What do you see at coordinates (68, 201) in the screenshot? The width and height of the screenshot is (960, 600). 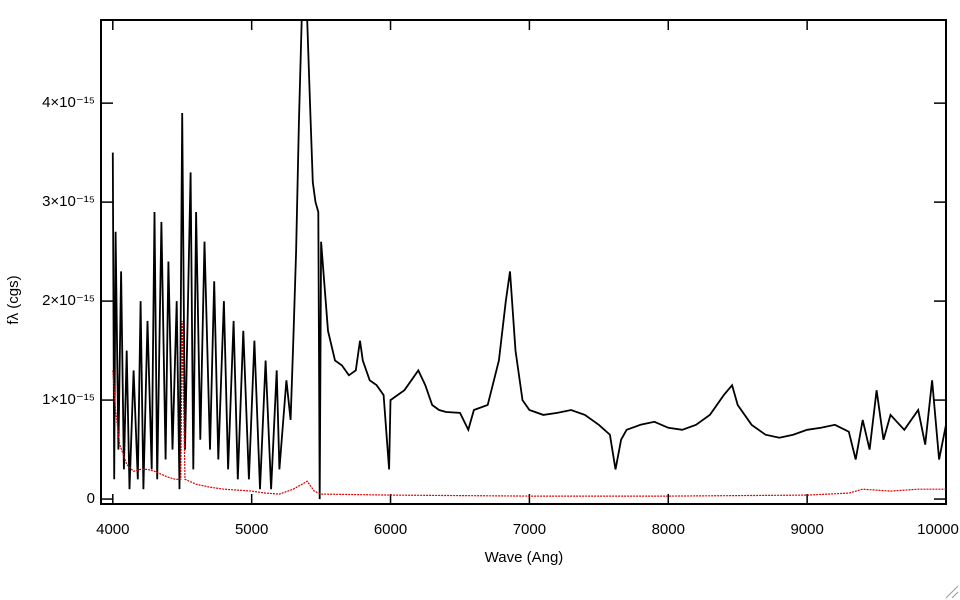 I see `y-tick-label: 3×10⁻¹⁵` at bounding box center [68, 201].